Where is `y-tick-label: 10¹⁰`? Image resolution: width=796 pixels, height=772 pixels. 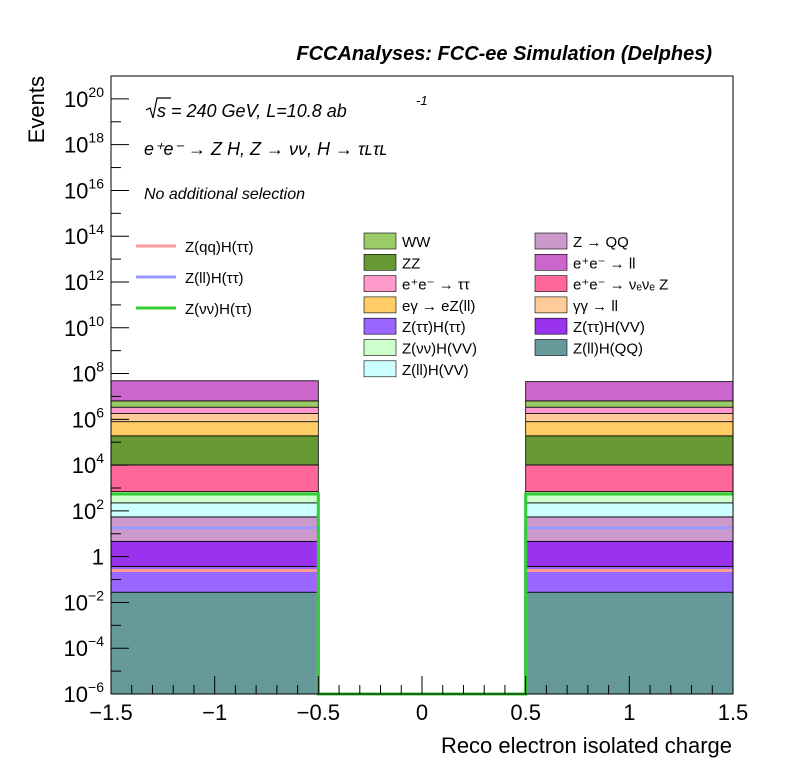 y-tick-label: 10¹⁰ is located at coordinates (84, 327).